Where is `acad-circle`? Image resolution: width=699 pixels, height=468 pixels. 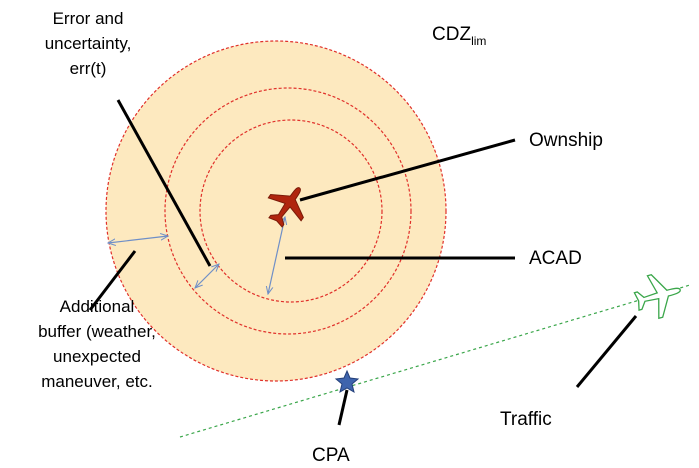
acad-circle is located at coordinates (291, 211).